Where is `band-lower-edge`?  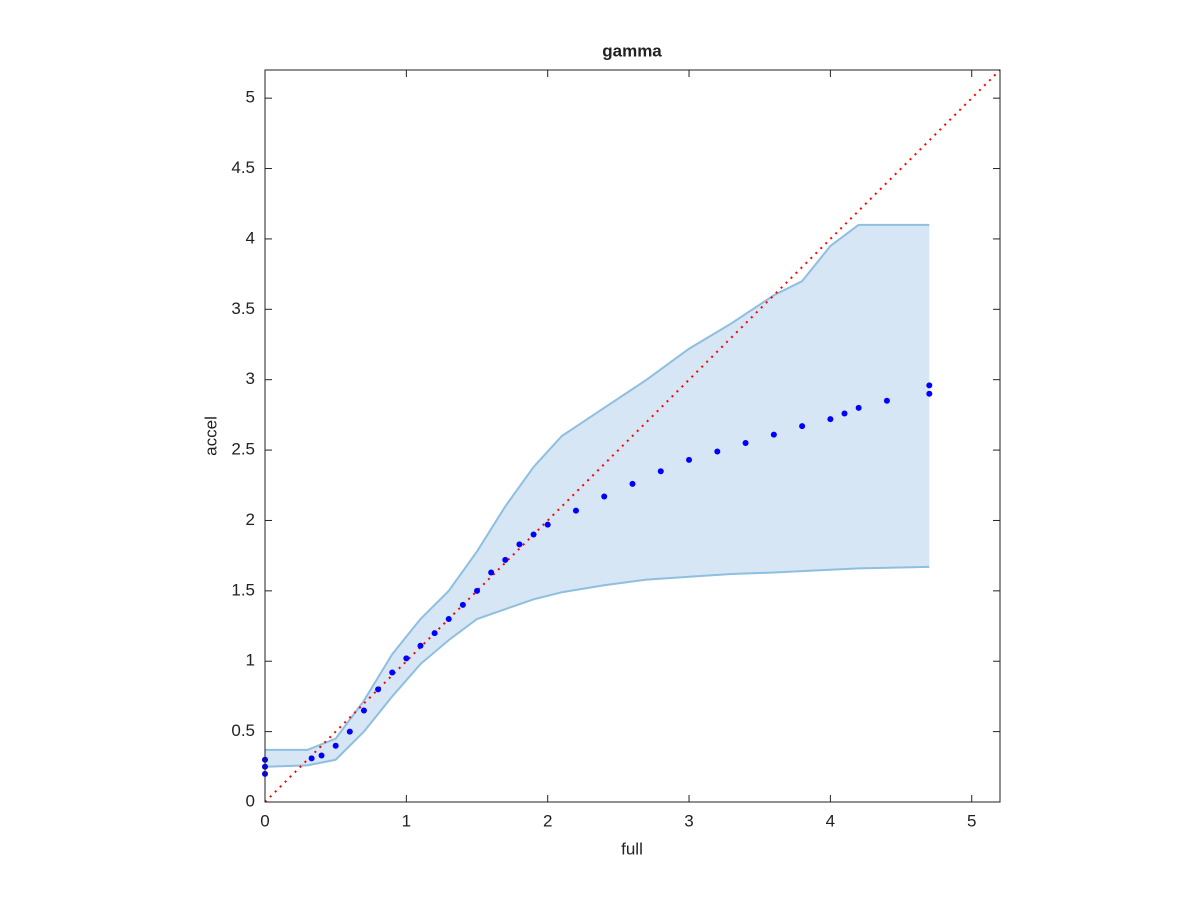 band-lower-edge is located at coordinates (597, 666).